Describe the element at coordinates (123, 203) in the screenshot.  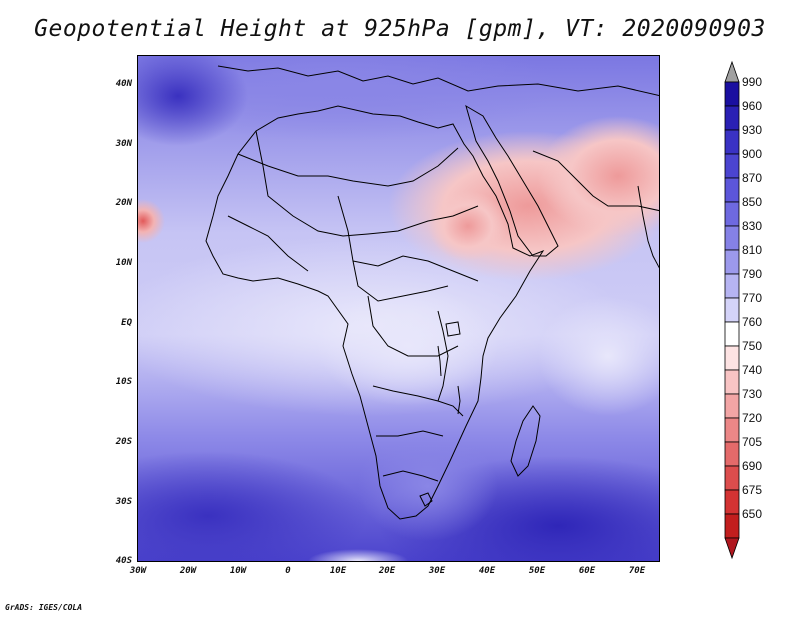
I see `lat-tick-label: 20N` at that location.